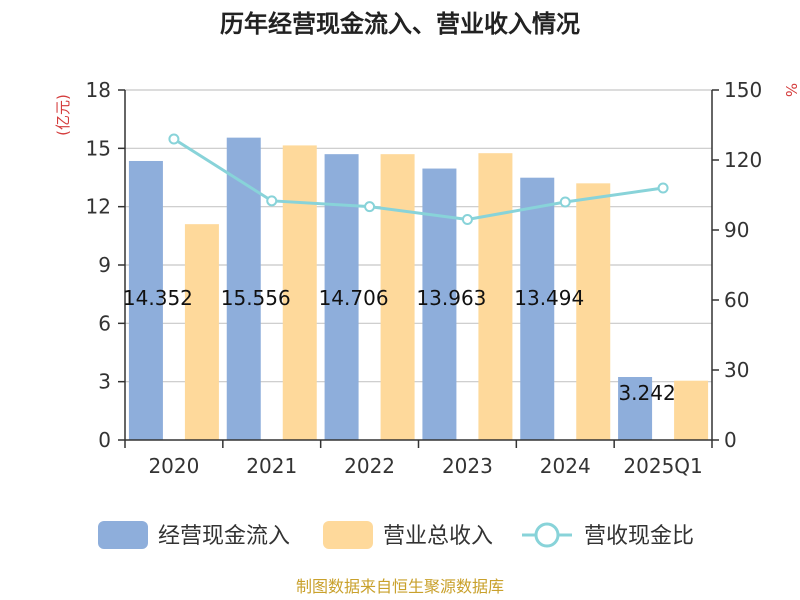 Image resolution: width=800 pixels, height=600 pixels. What do you see at coordinates (104, 382) in the screenshot?
I see `left-tick-label: 3` at bounding box center [104, 382].